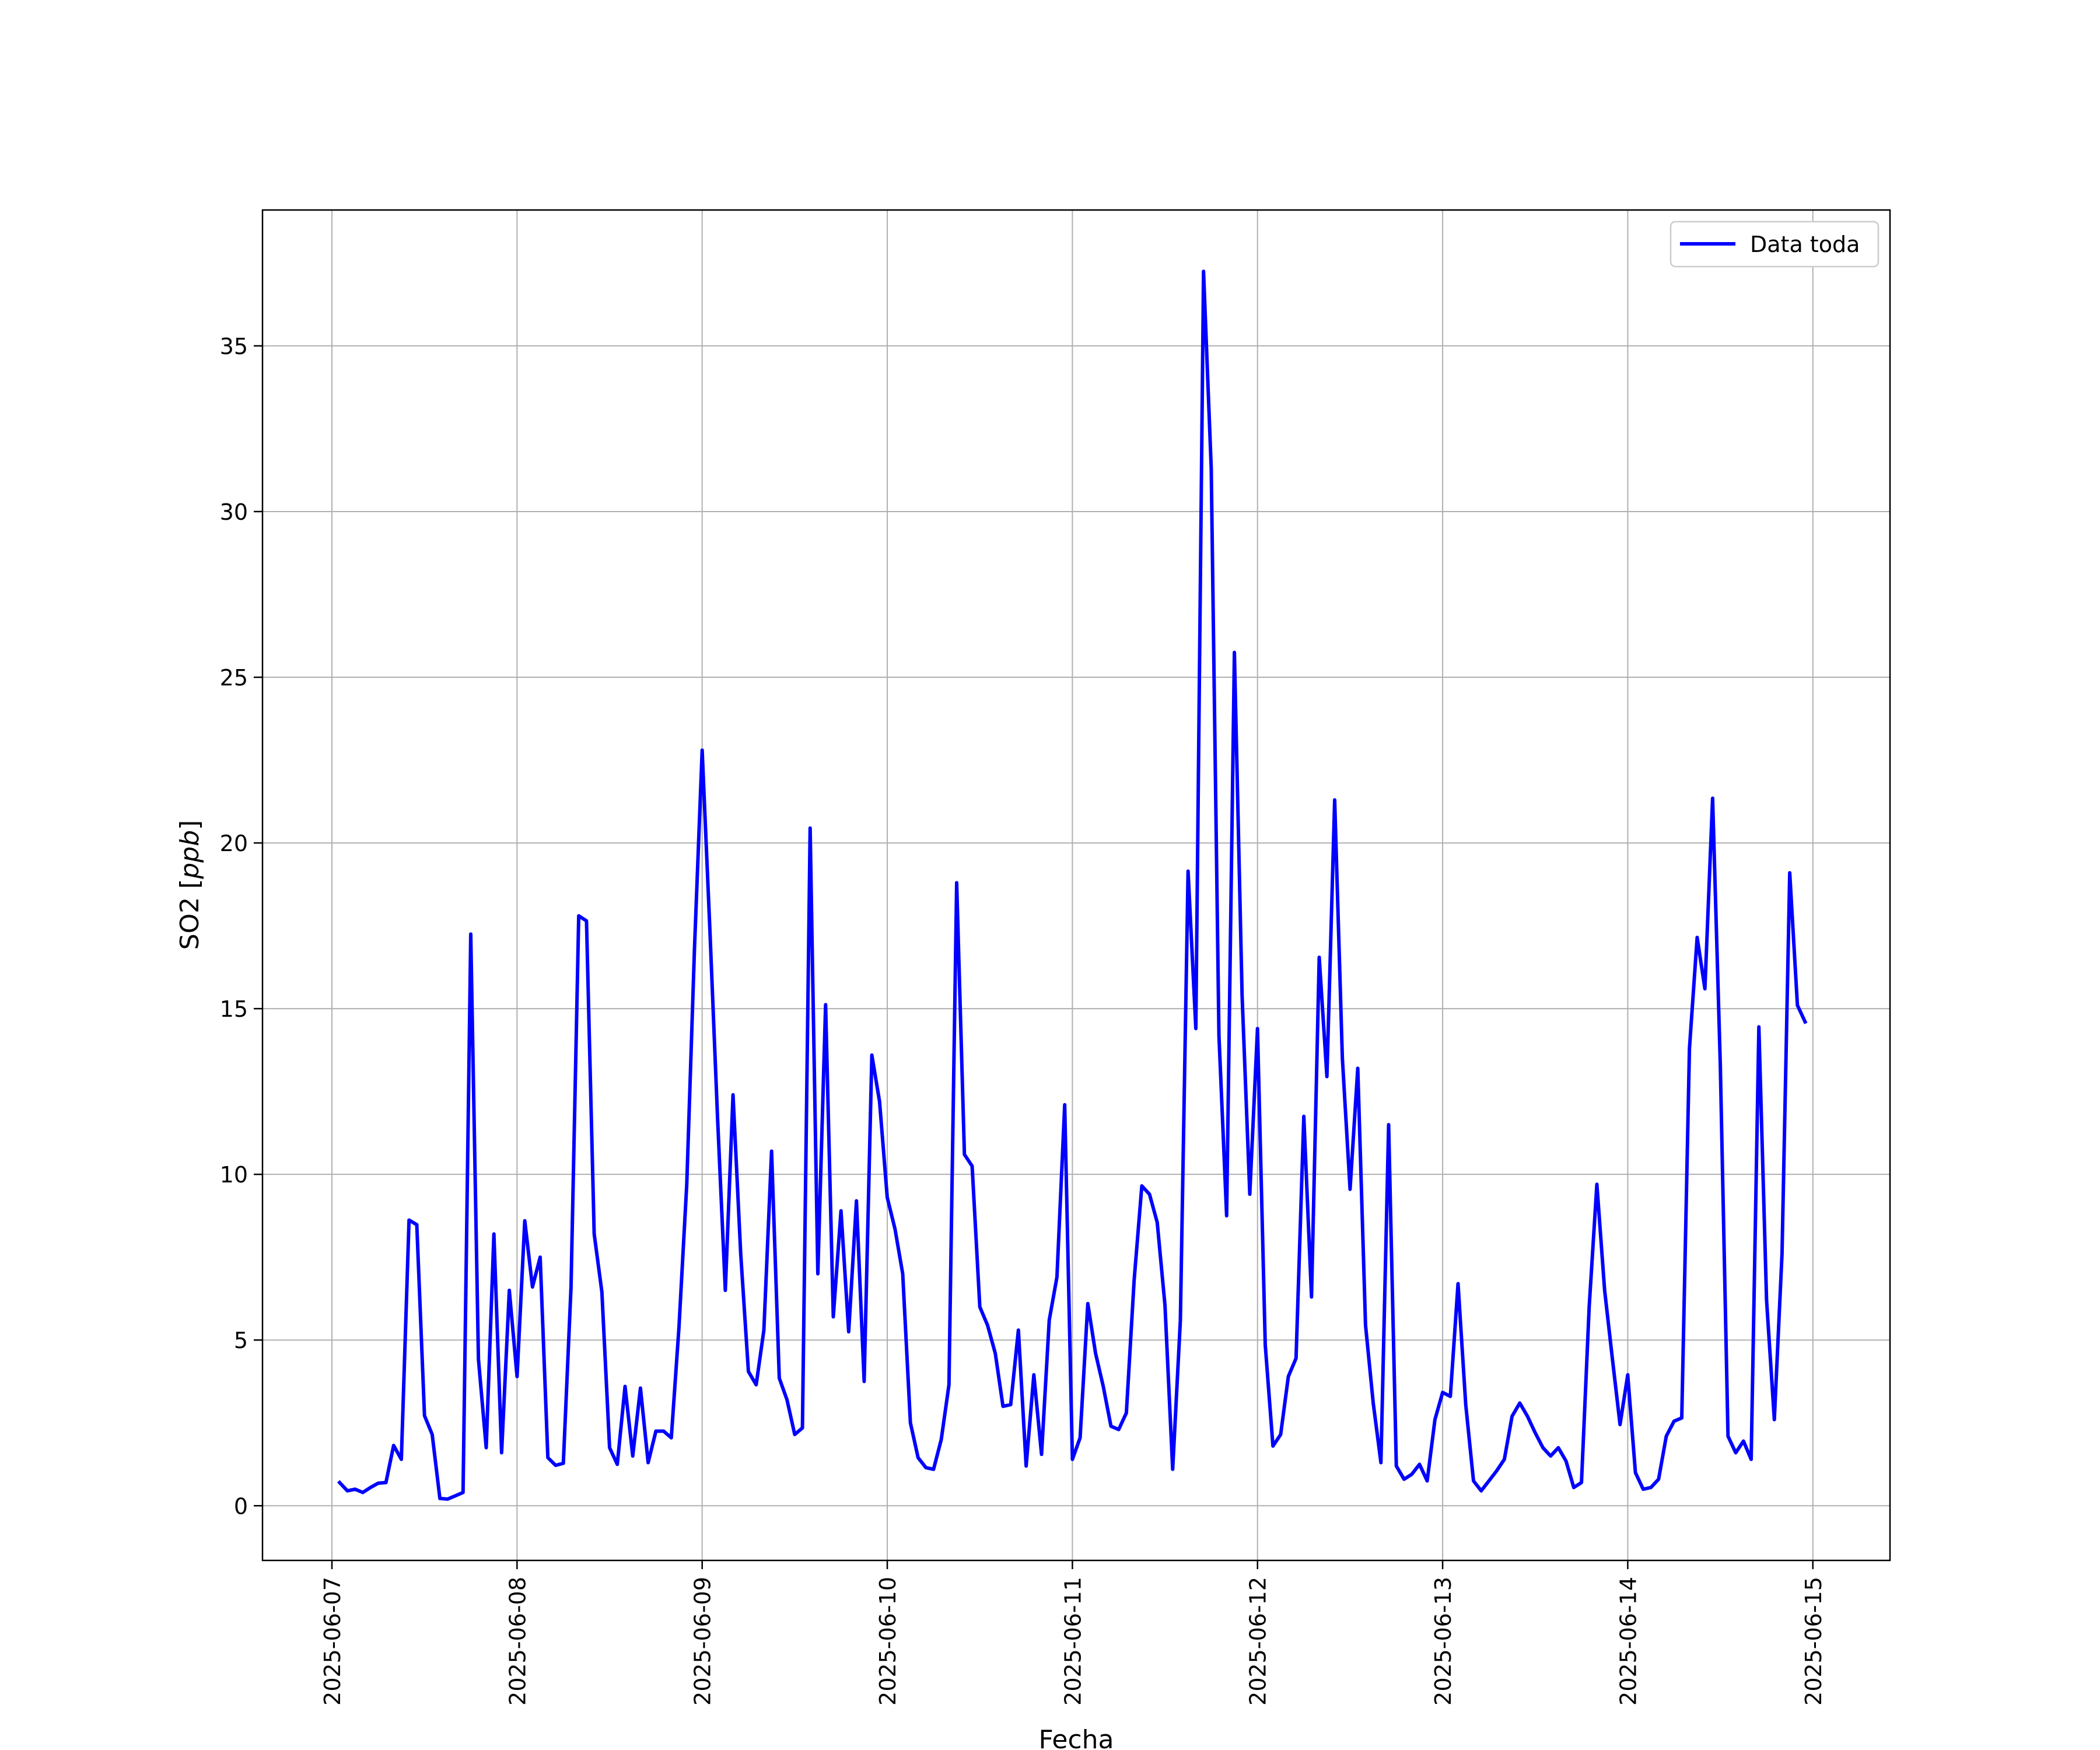 Image resolution: width=2100 pixels, height=1750 pixels. I want to click on y-tick-label: 5, so click(241, 1340).